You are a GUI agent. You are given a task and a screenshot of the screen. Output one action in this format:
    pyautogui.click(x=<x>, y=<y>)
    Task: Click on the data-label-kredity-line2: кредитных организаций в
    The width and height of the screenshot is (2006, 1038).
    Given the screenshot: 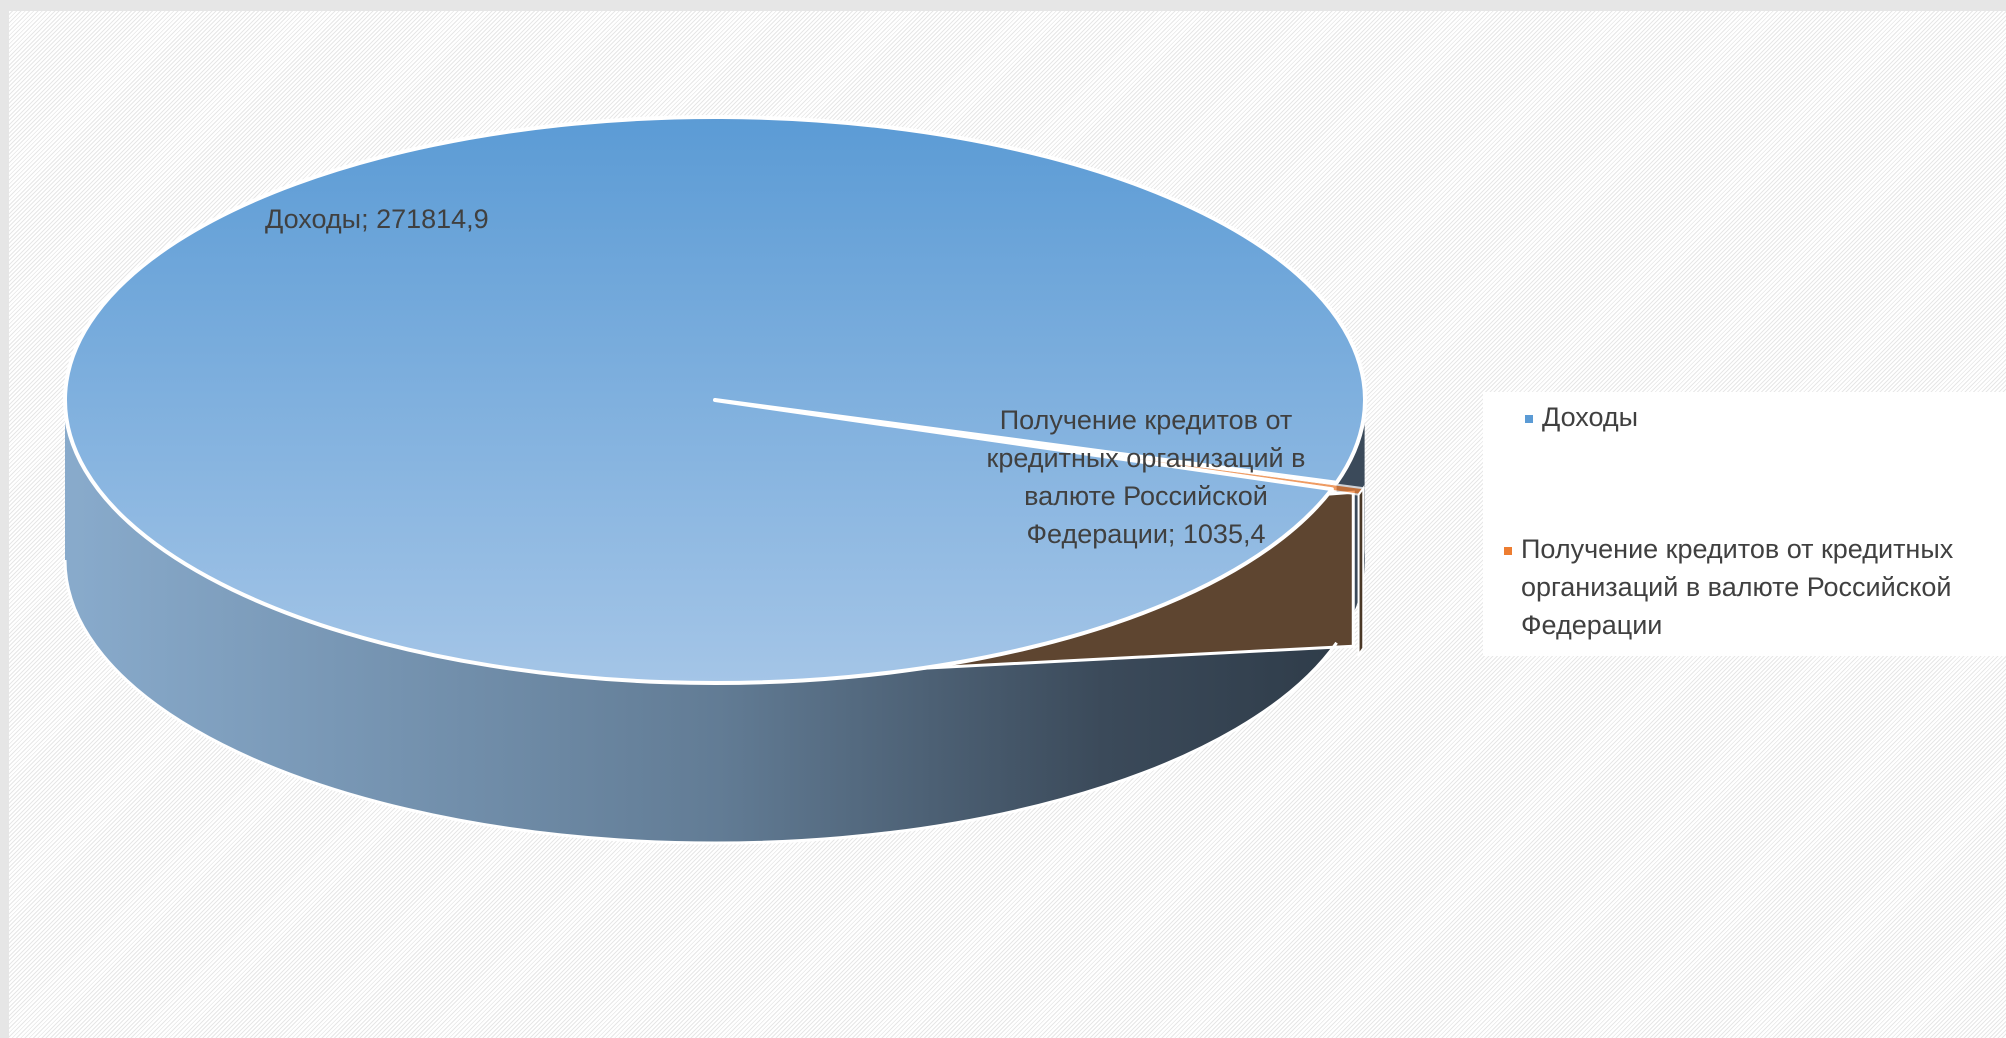 What is the action you would take?
    pyautogui.click(x=1146, y=458)
    